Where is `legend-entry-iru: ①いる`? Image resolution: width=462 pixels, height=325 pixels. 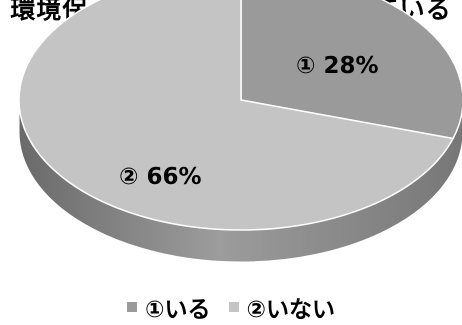
legend-entry-iru: ①いる is located at coordinates (169, 307).